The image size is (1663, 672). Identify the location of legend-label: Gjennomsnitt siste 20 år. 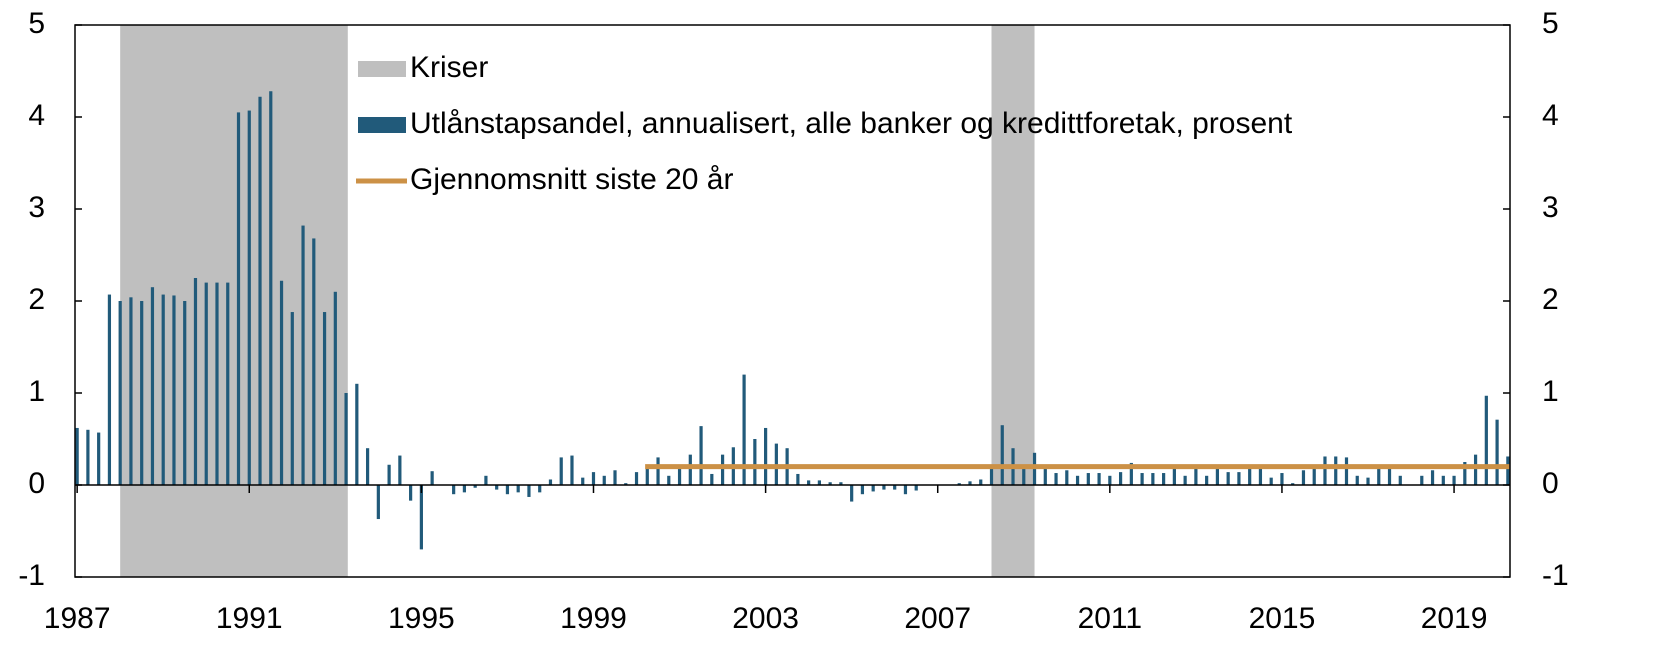
(571, 179).